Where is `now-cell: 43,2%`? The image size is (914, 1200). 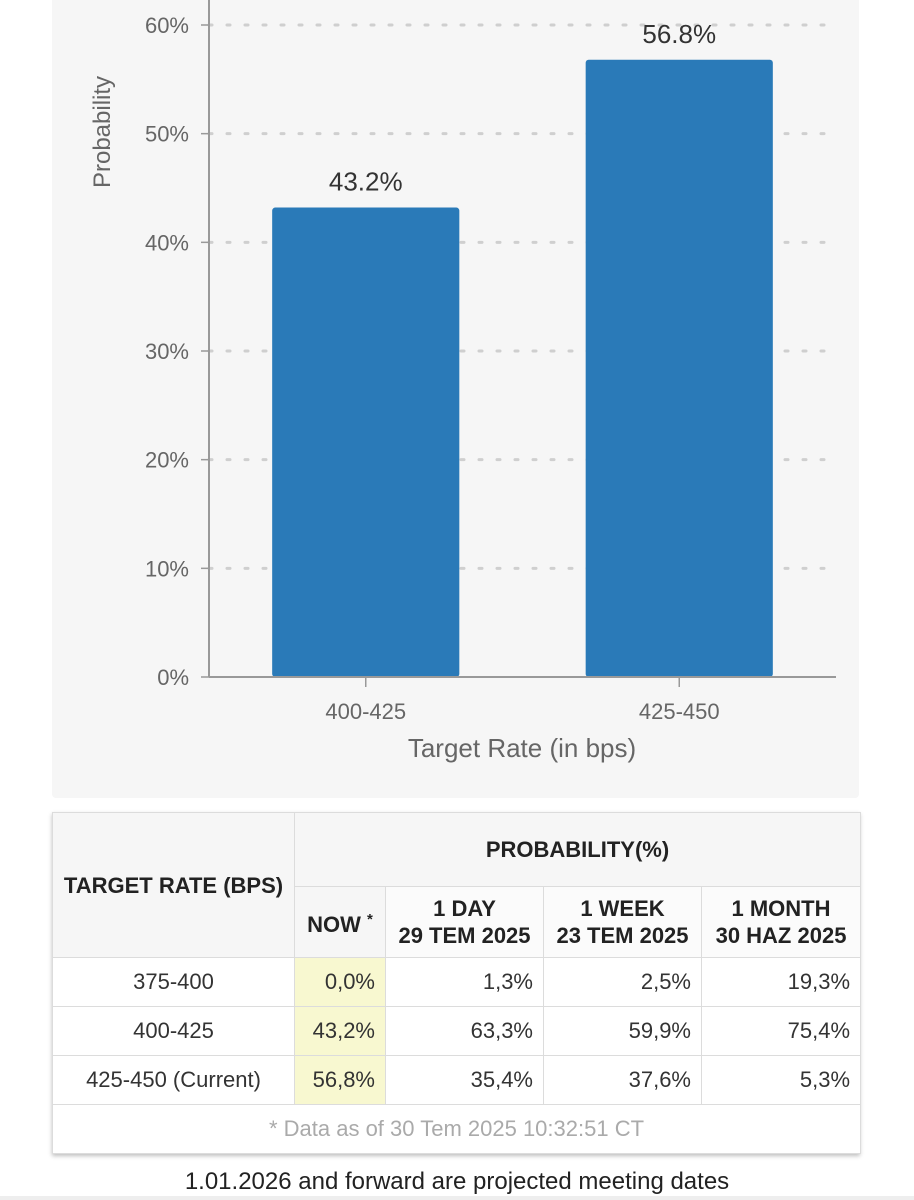
now-cell: 43,2% is located at coordinates (340, 1031).